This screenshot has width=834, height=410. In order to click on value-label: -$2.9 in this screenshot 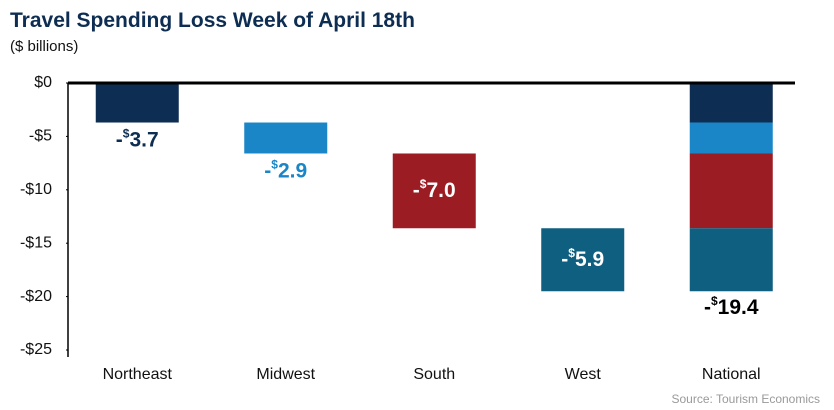, I will do `click(285, 170)`.